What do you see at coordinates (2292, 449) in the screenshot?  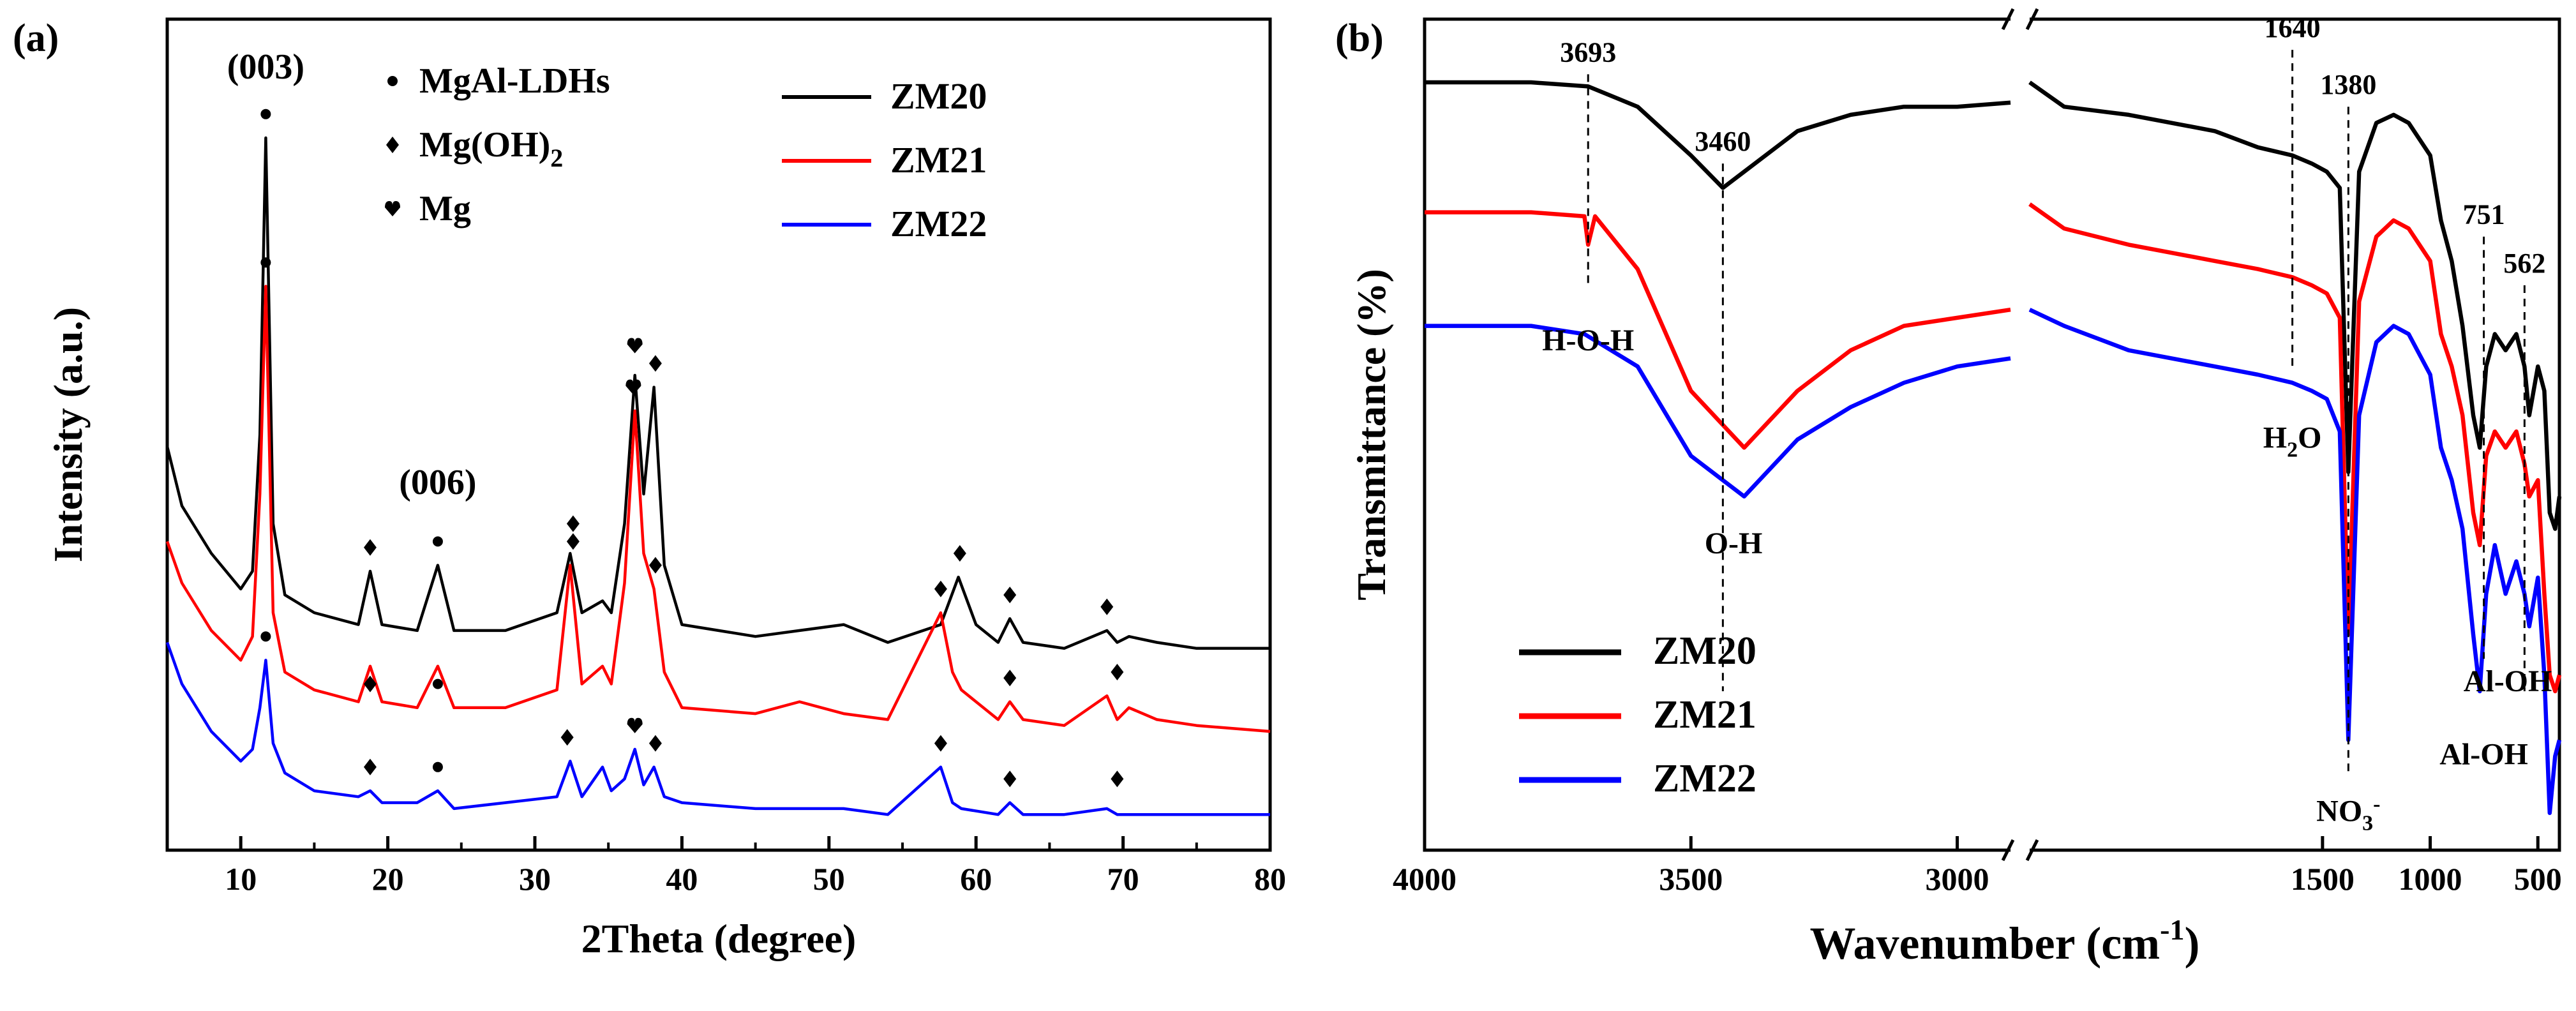 I see `band-assignment-subscript: 2` at bounding box center [2292, 449].